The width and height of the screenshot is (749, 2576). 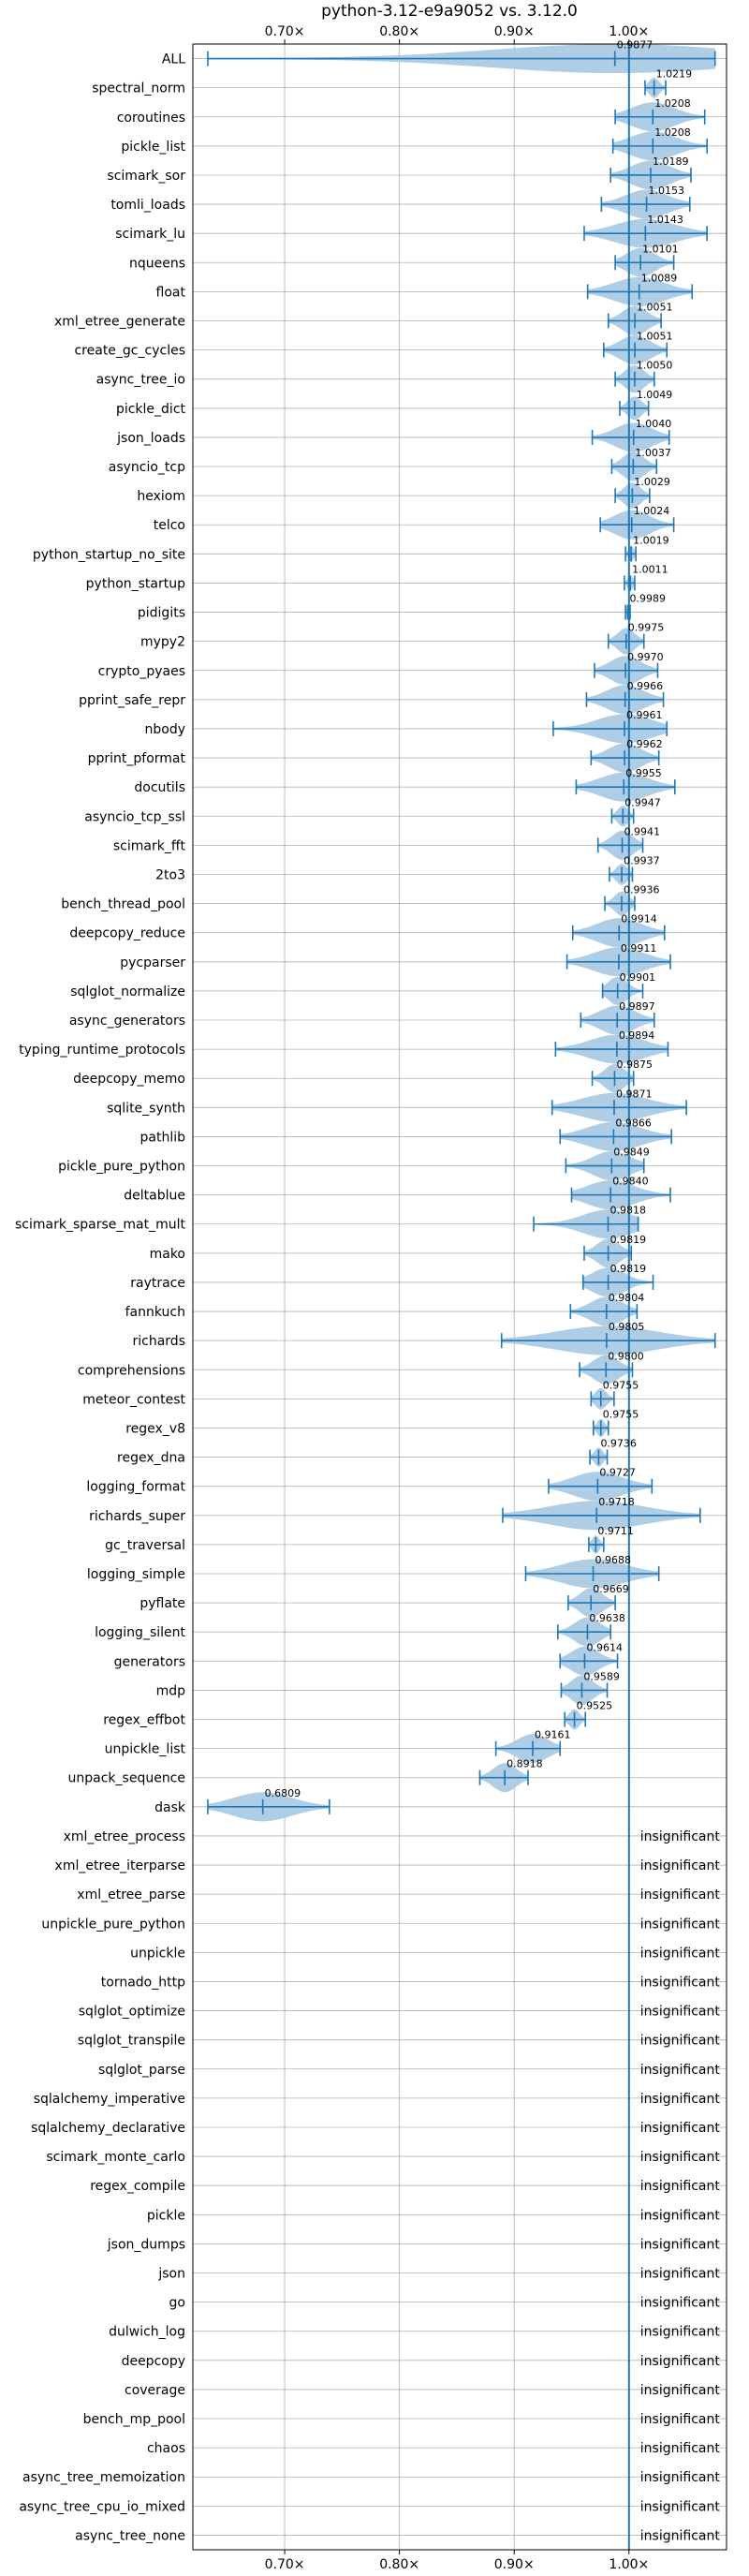 What do you see at coordinates (618, 1444) in the screenshot?
I see `value-label-regex_dna: 0.9736` at bounding box center [618, 1444].